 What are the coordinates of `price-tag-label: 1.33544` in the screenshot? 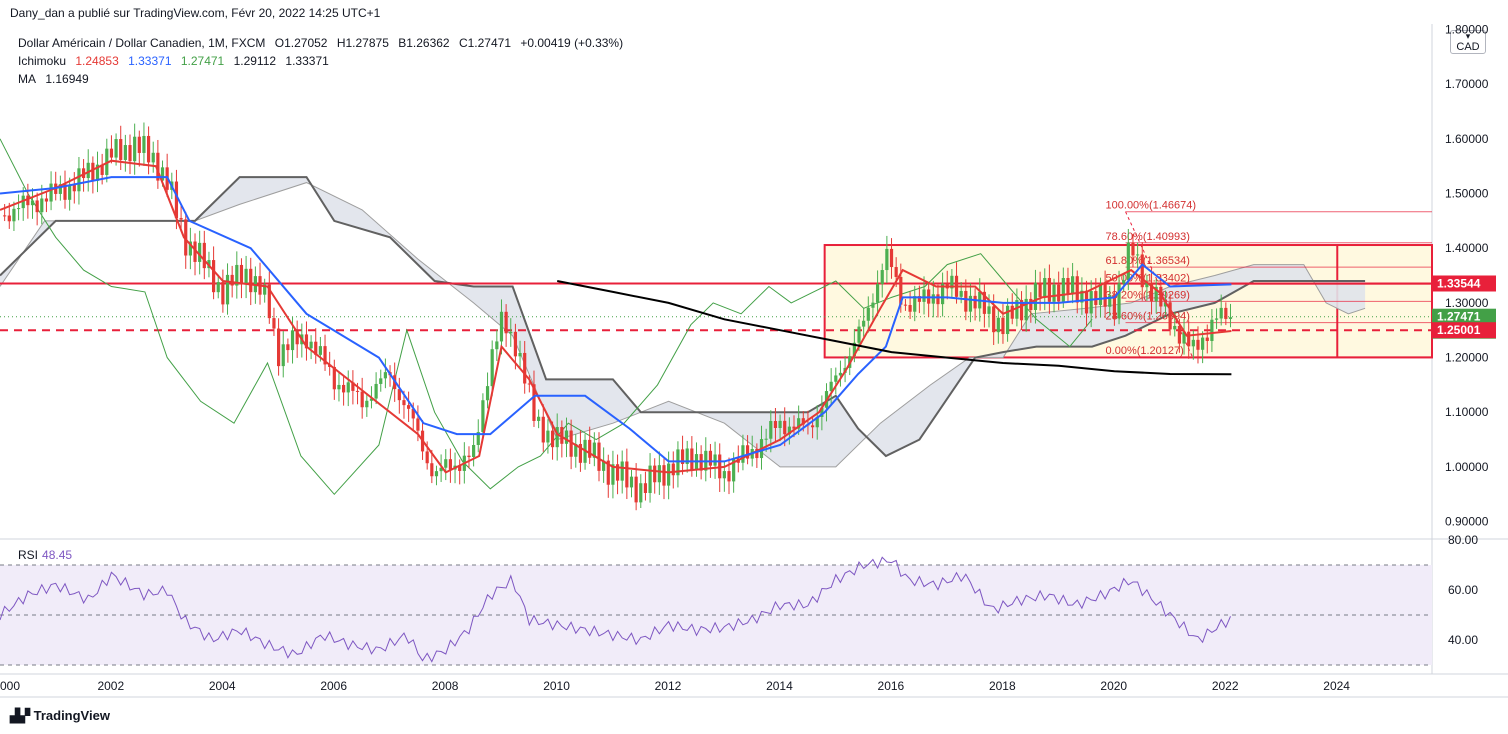 It's located at (1459, 283).